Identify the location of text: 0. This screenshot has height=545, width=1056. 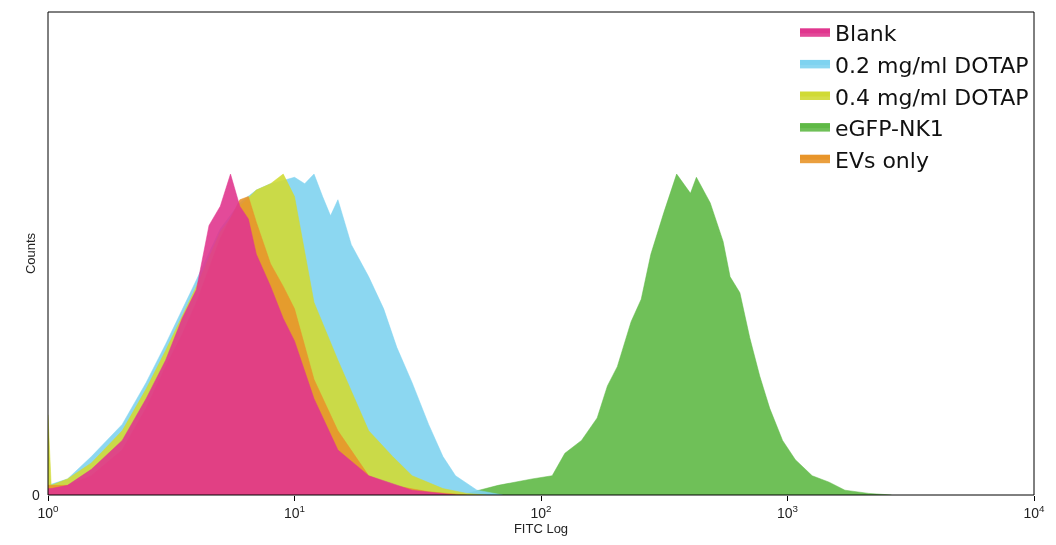
(36, 495).